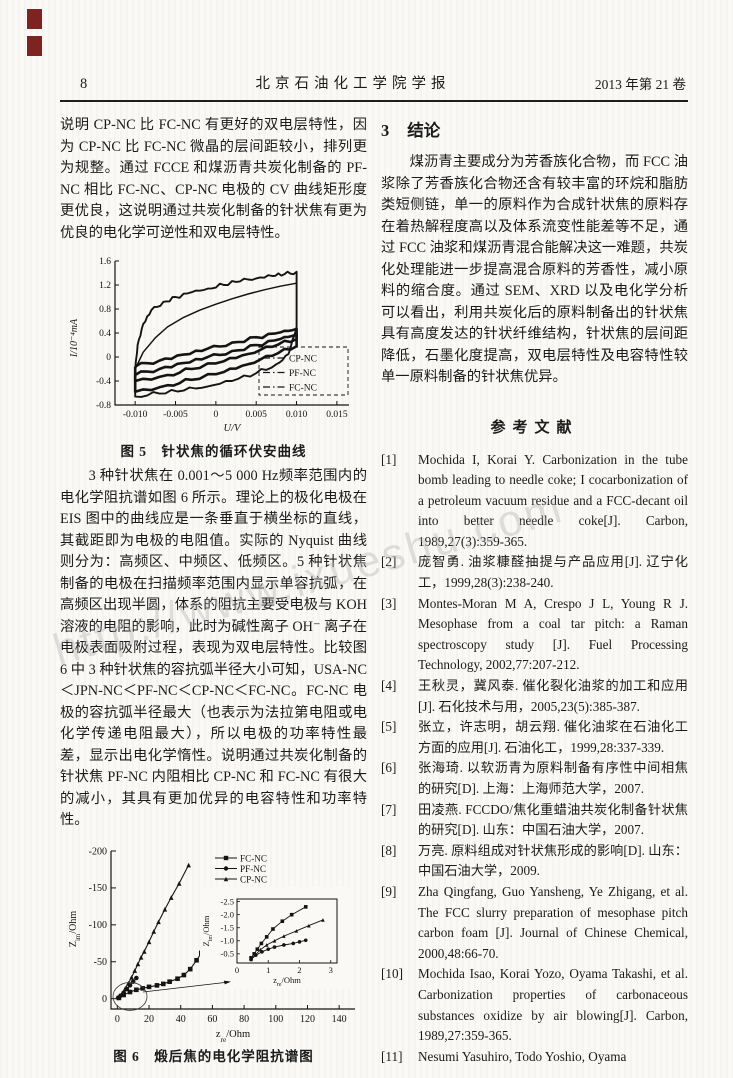  I want to click on svg-text: 140, so click(338, 1019).